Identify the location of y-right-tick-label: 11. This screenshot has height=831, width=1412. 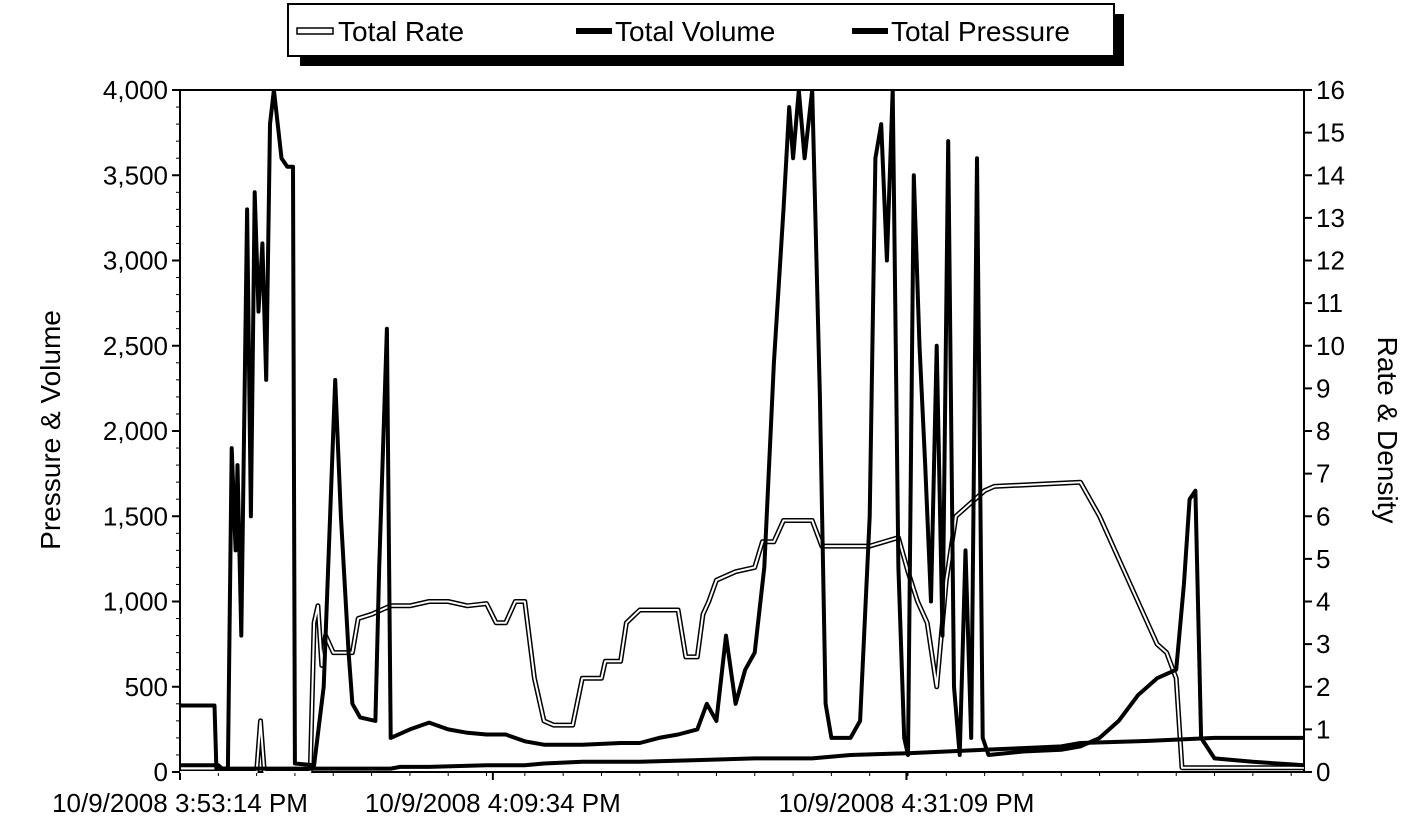
(1329, 303).